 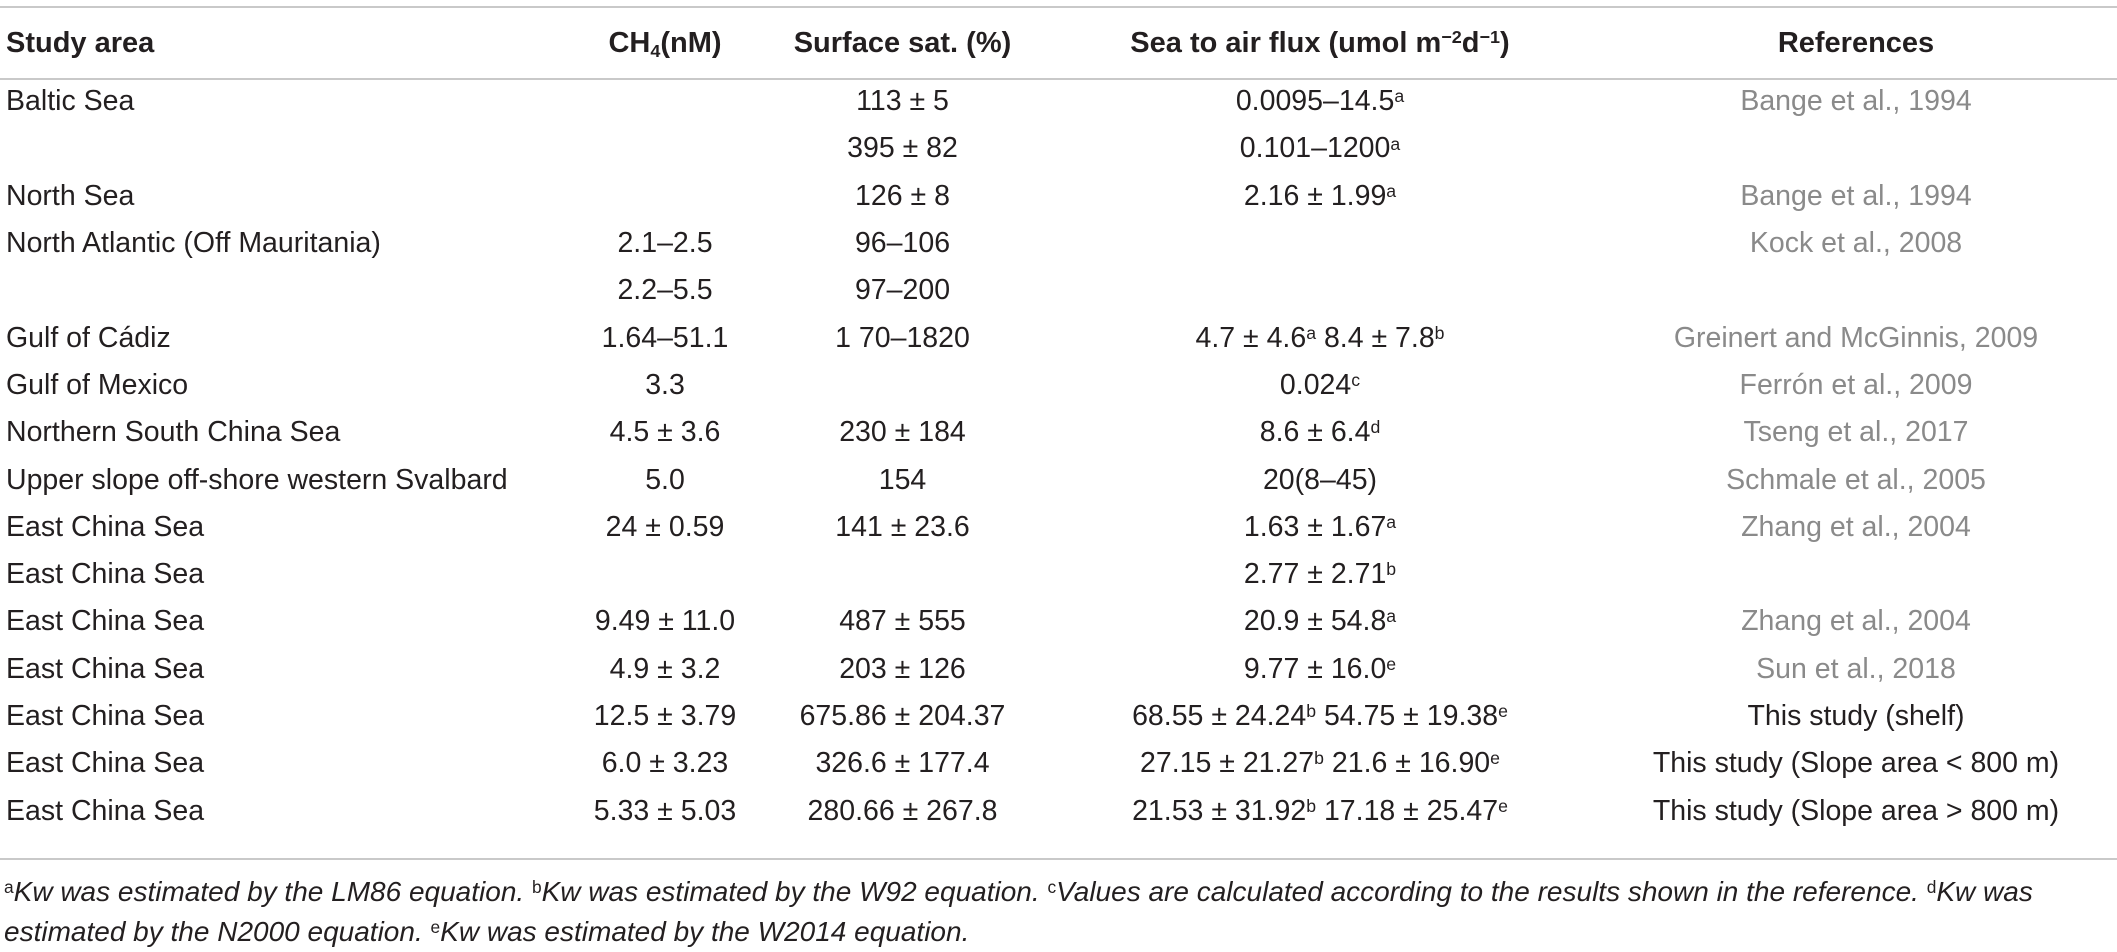 What do you see at coordinates (1315, 526) in the screenshot?
I see `flux-value: 1.63 ± 1.67` at bounding box center [1315, 526].